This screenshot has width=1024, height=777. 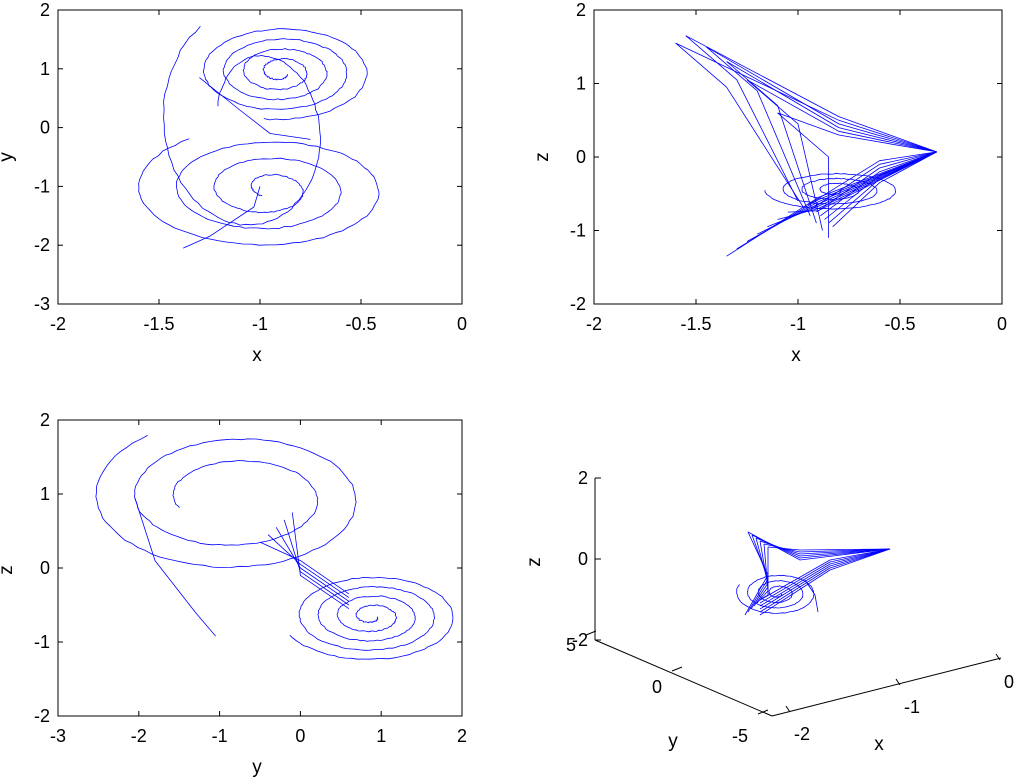 I want to click on y-tick-label: -5, so click(x=740, y=736).